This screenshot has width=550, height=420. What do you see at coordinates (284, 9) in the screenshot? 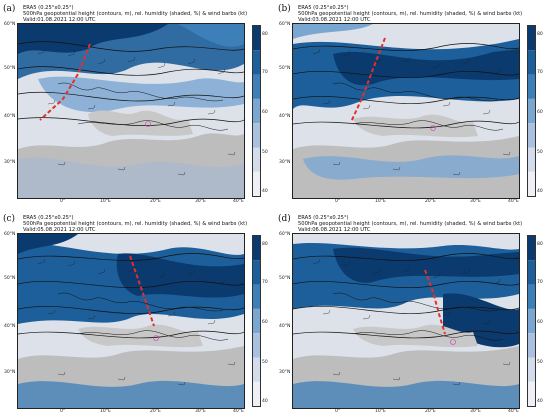
I see `panel-letter: (b)` at bounding box center [284, 9].